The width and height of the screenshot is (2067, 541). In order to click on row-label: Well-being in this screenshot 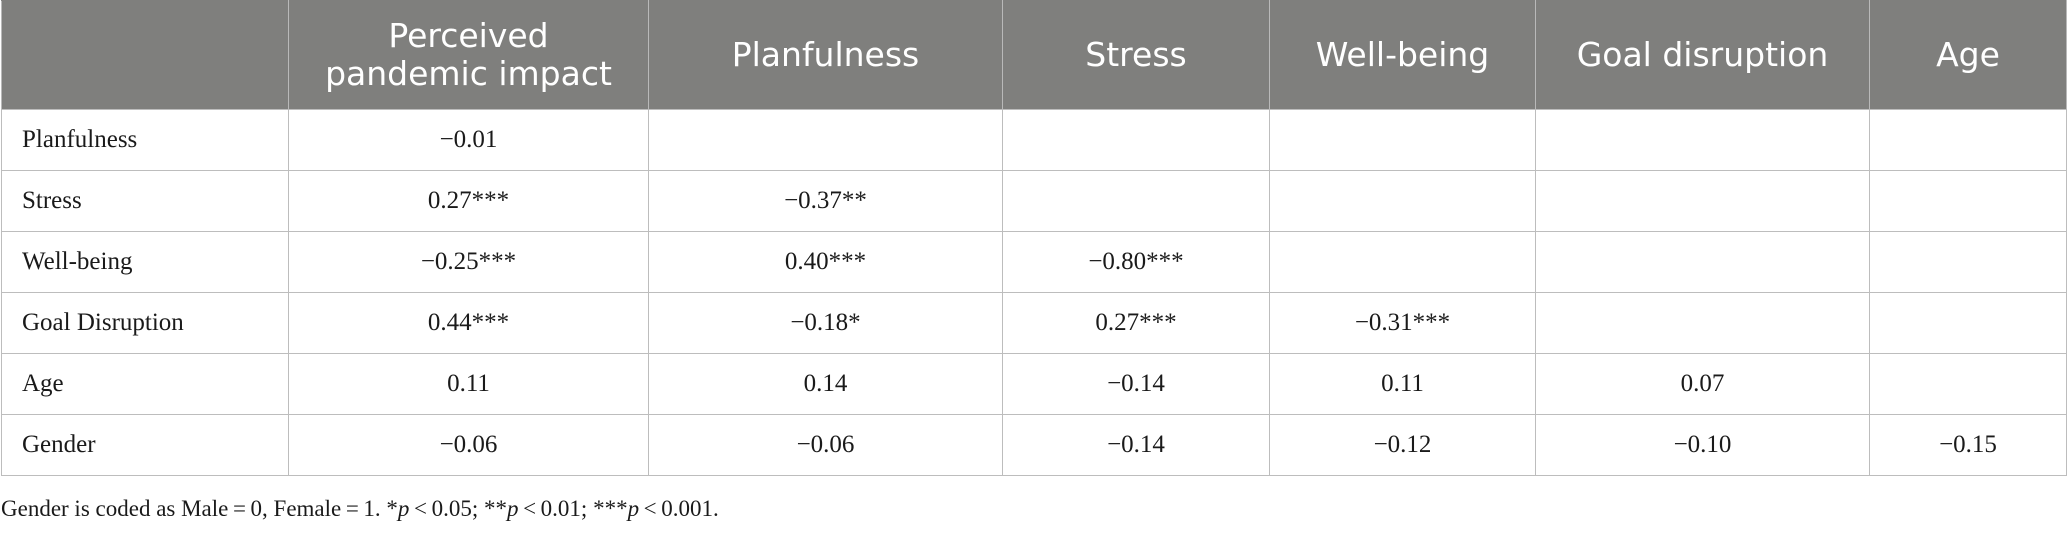, I will do `click(145, 262)`.